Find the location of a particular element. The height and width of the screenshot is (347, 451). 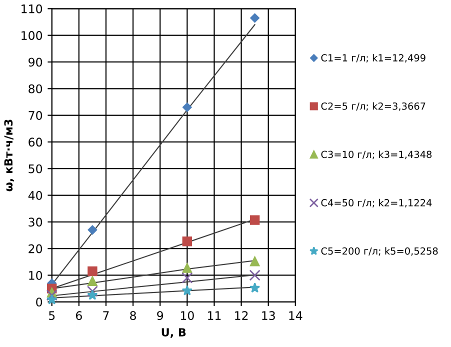

y-tick-label: 30 is located at coordinates (35, 222).